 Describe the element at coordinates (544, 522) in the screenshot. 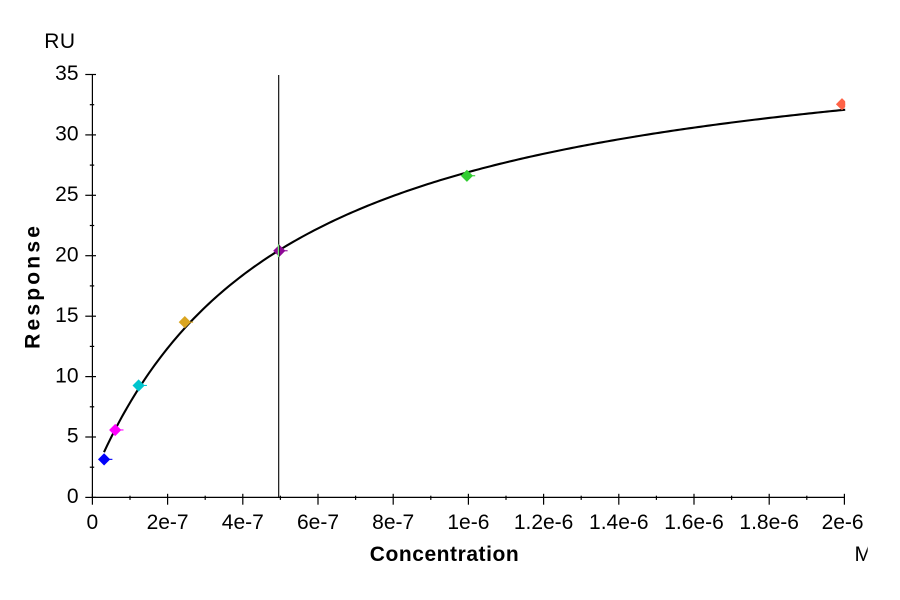

I see `svg-text: 1.2e-6` at that location.